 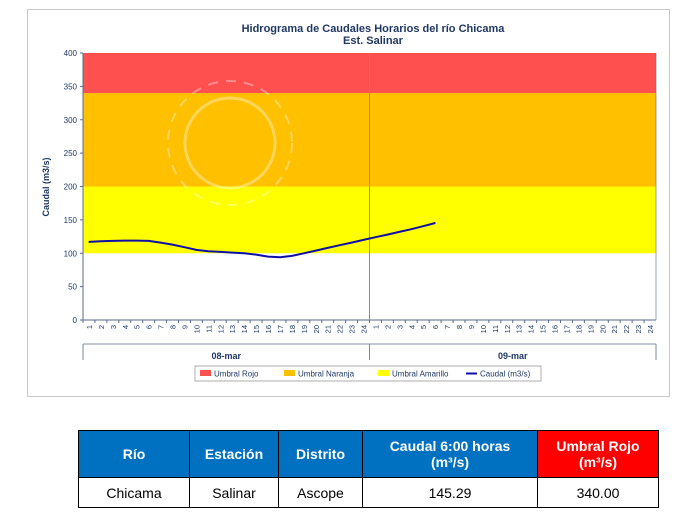 I want to click on x-tick-label: 5, so click(x=423, y=327).